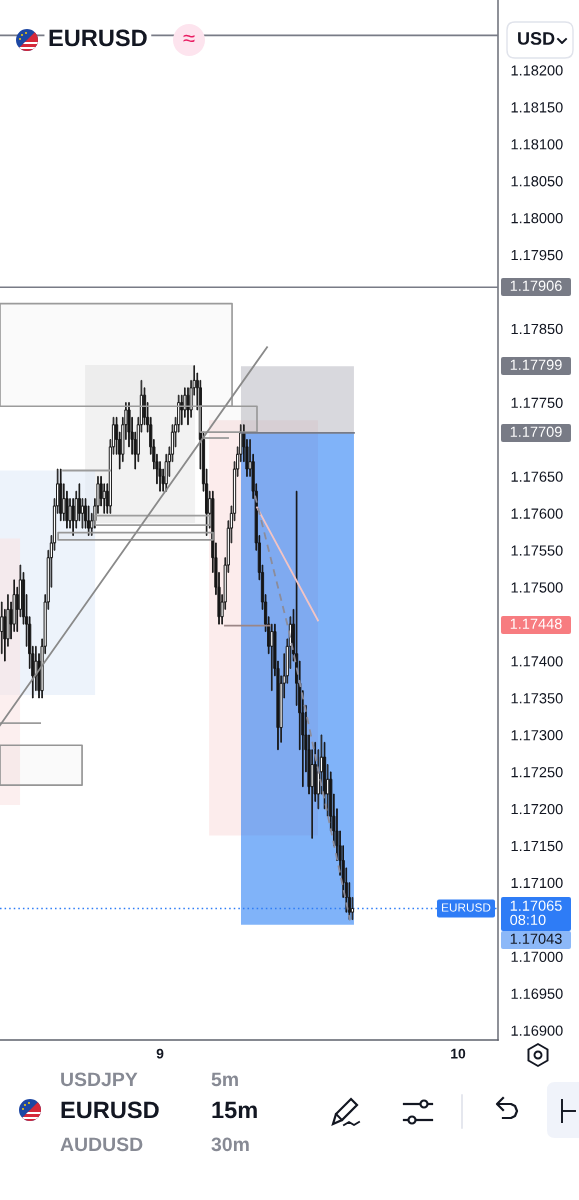  Describe the element at coordinates (537, 218) in the screenshot. I see `y-tick-label: 1.18000` at that location.